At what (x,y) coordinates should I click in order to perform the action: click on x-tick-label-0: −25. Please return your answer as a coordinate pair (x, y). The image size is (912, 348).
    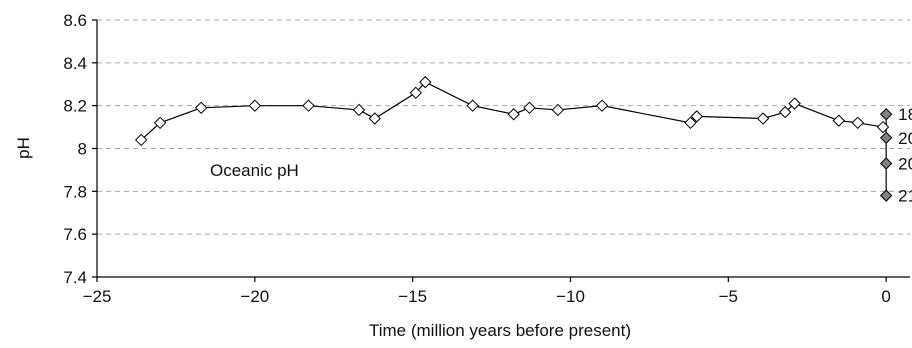
    Looking at the image, I should click on (97, 296).